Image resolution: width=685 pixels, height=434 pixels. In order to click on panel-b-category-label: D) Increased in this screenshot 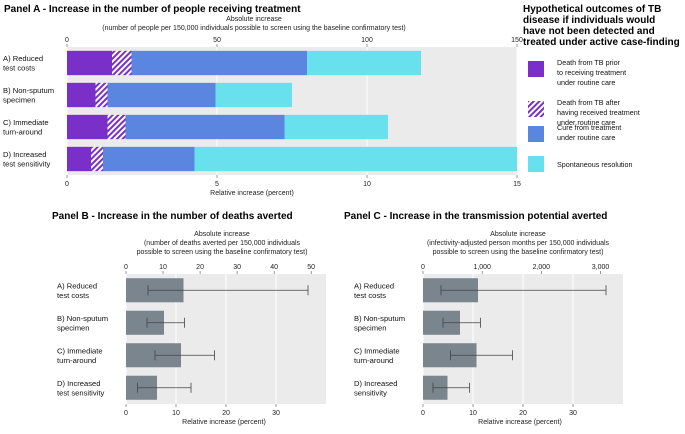, I will do `click(78, 383)`.